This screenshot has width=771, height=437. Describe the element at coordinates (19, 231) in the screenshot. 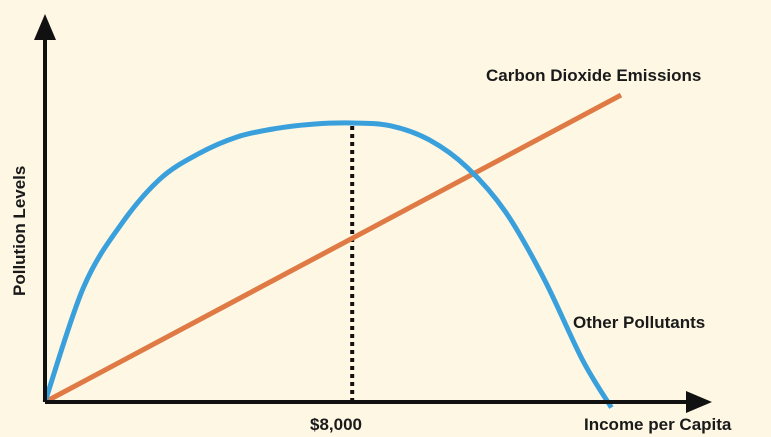

I see `y-axis-label: Pollution Levels` at that location.